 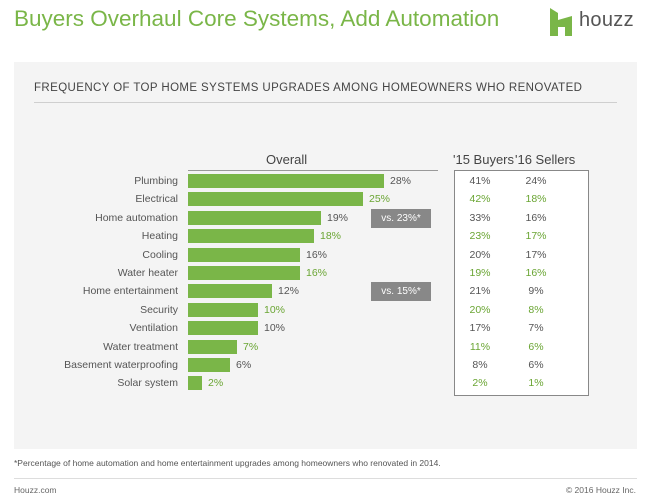 What do you see at coordinates (159, 236) in the screenshot?
I see `category-label: Heating` at bounding box center [159, 236].